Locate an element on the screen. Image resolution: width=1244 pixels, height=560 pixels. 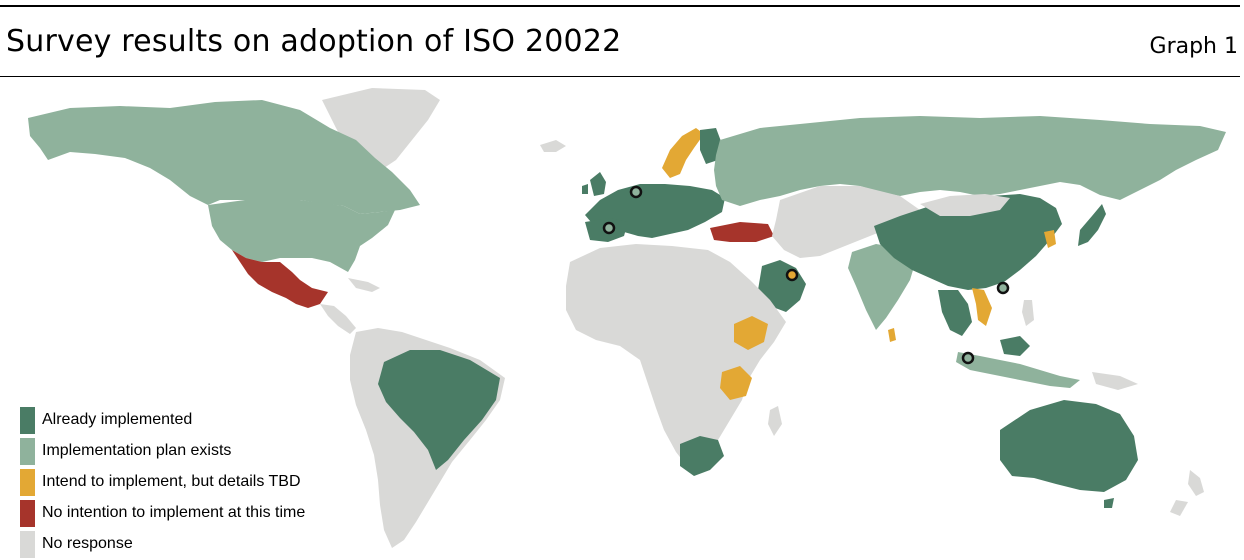
legend-label: No response is located at coordinates (87, 543).